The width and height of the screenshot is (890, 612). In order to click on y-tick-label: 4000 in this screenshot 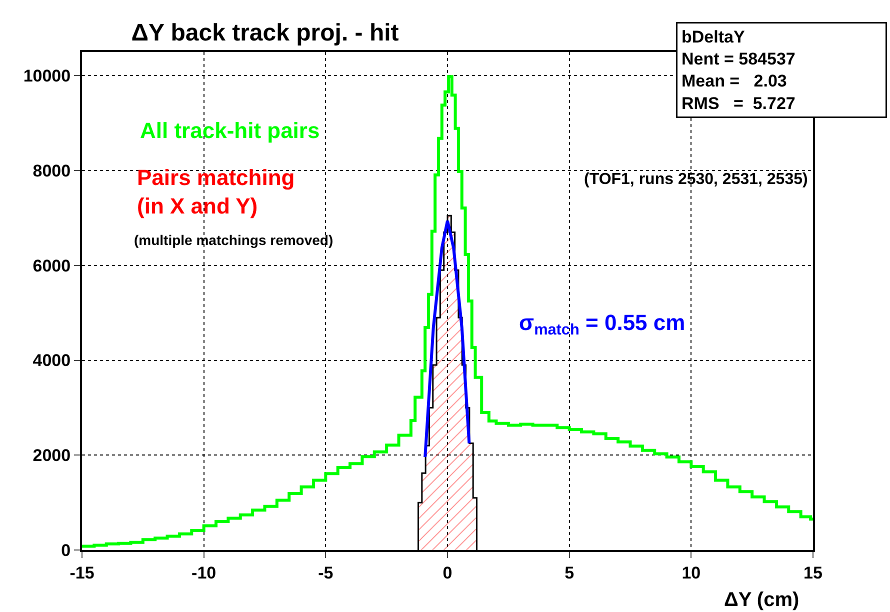, I will do `click(51, 360)`.